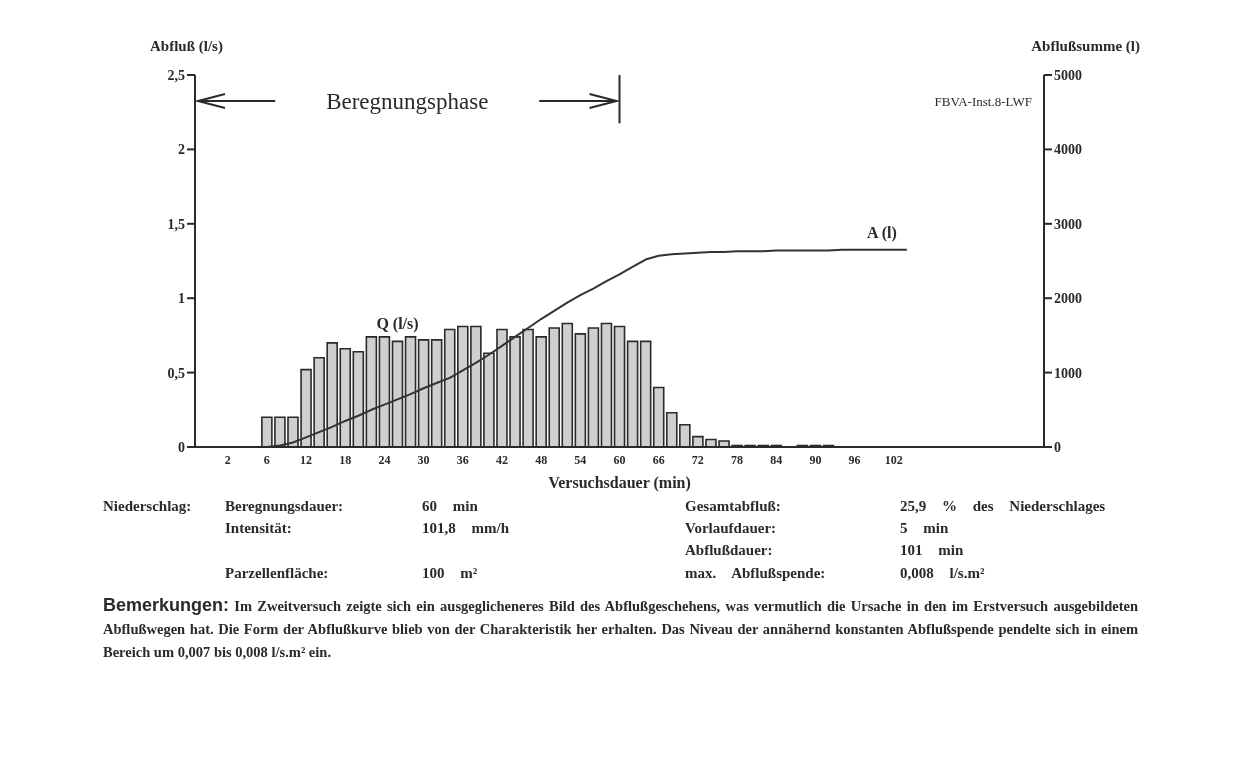  I want to click on text: 5 min, so click(924, 528).